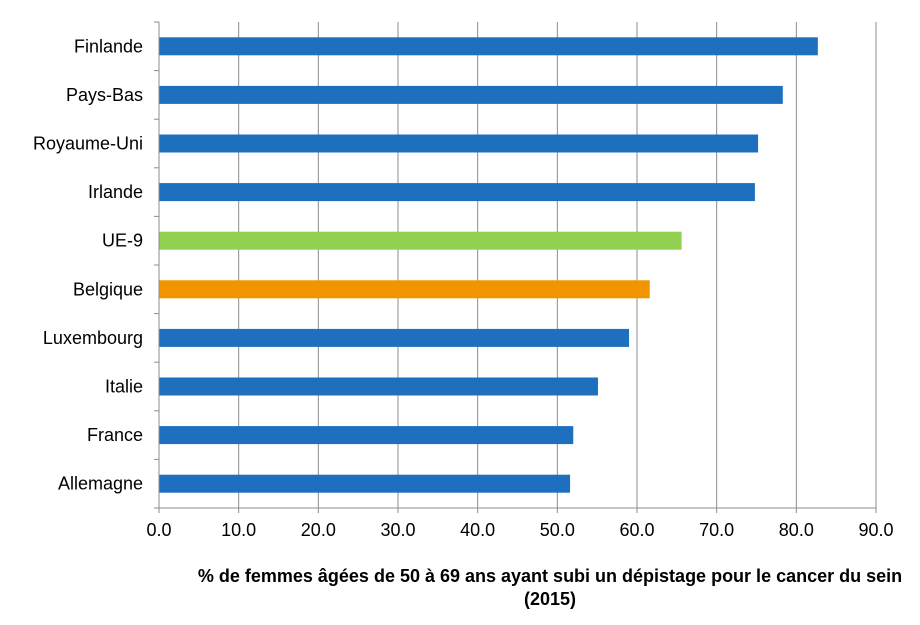  What do you see at coordinates (100, 484) in the screenshot?
I see `category-label: Allemagne` at bounding box center [100, 484].